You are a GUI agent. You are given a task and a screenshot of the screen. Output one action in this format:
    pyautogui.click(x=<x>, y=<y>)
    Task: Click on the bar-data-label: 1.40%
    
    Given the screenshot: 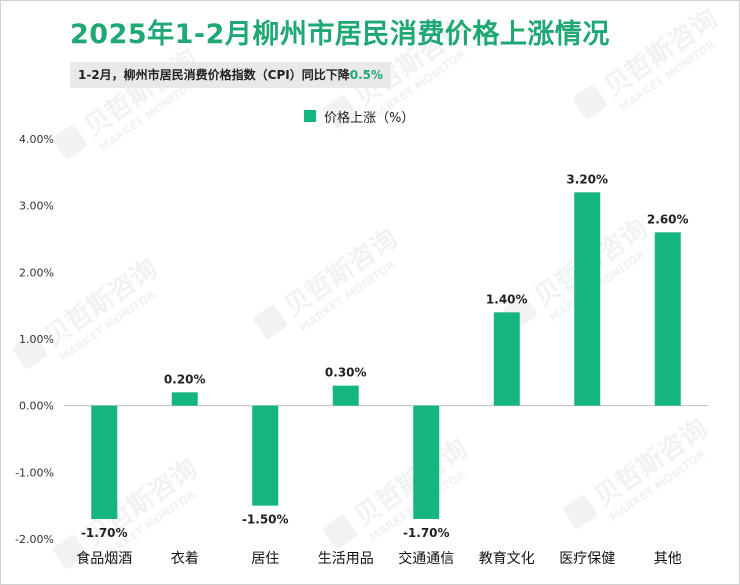 What is the action you would take?
    pyautogui.click(x=507, y=299)
    